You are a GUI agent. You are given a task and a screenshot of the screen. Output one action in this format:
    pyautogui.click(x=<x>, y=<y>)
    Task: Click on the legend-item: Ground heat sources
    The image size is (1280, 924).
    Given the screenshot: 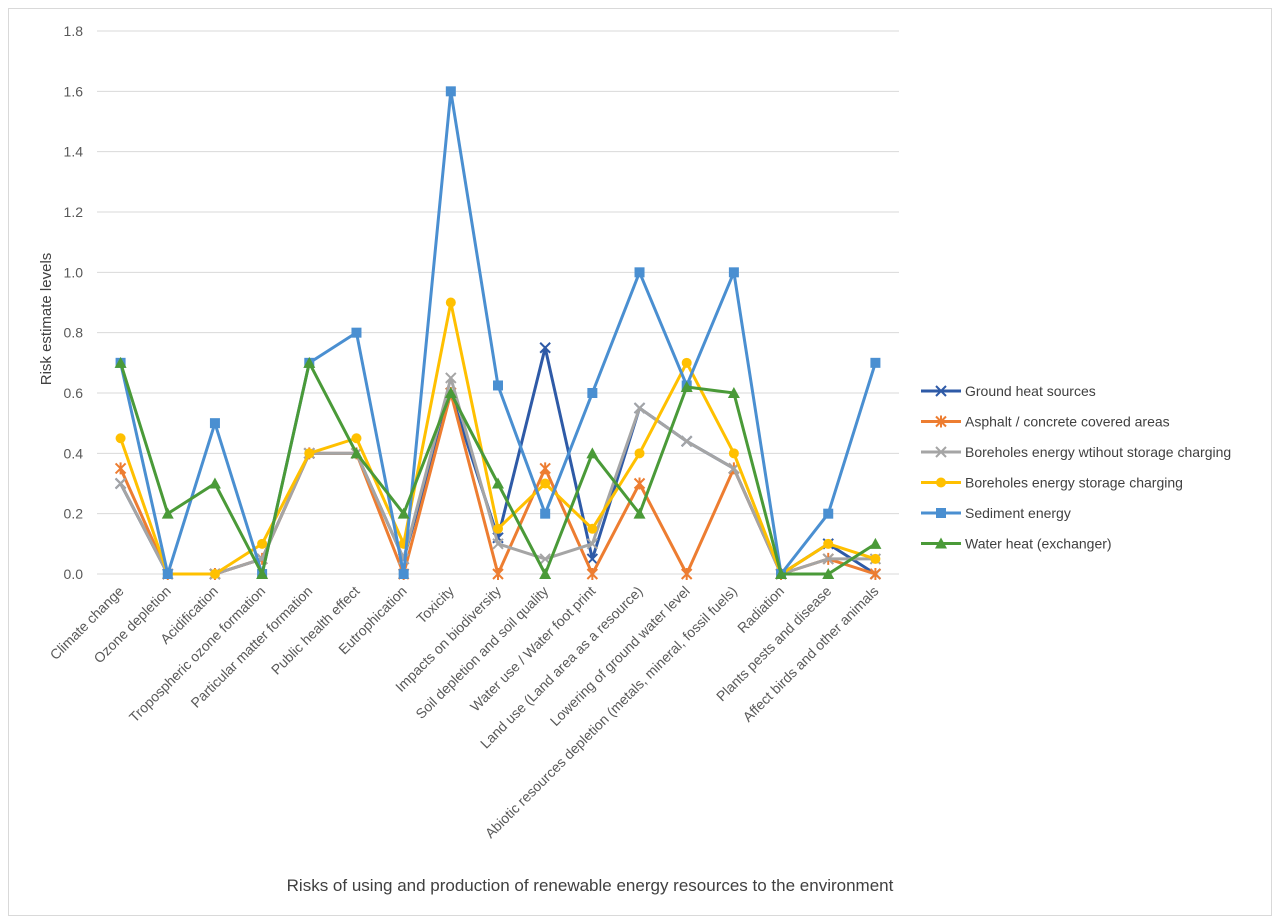 What is the action you would take?
    pyautogui.click(x=1008, y=391)
    